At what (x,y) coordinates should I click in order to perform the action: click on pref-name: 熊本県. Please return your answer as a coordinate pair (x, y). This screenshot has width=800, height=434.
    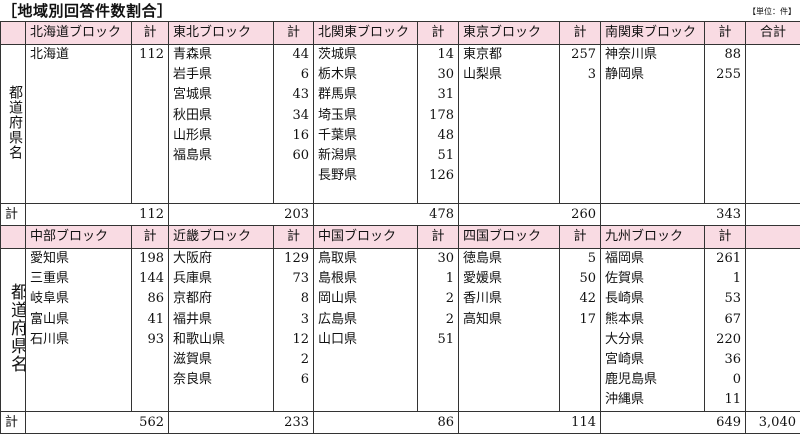
    Looking at the image, I should click on (652, 320).